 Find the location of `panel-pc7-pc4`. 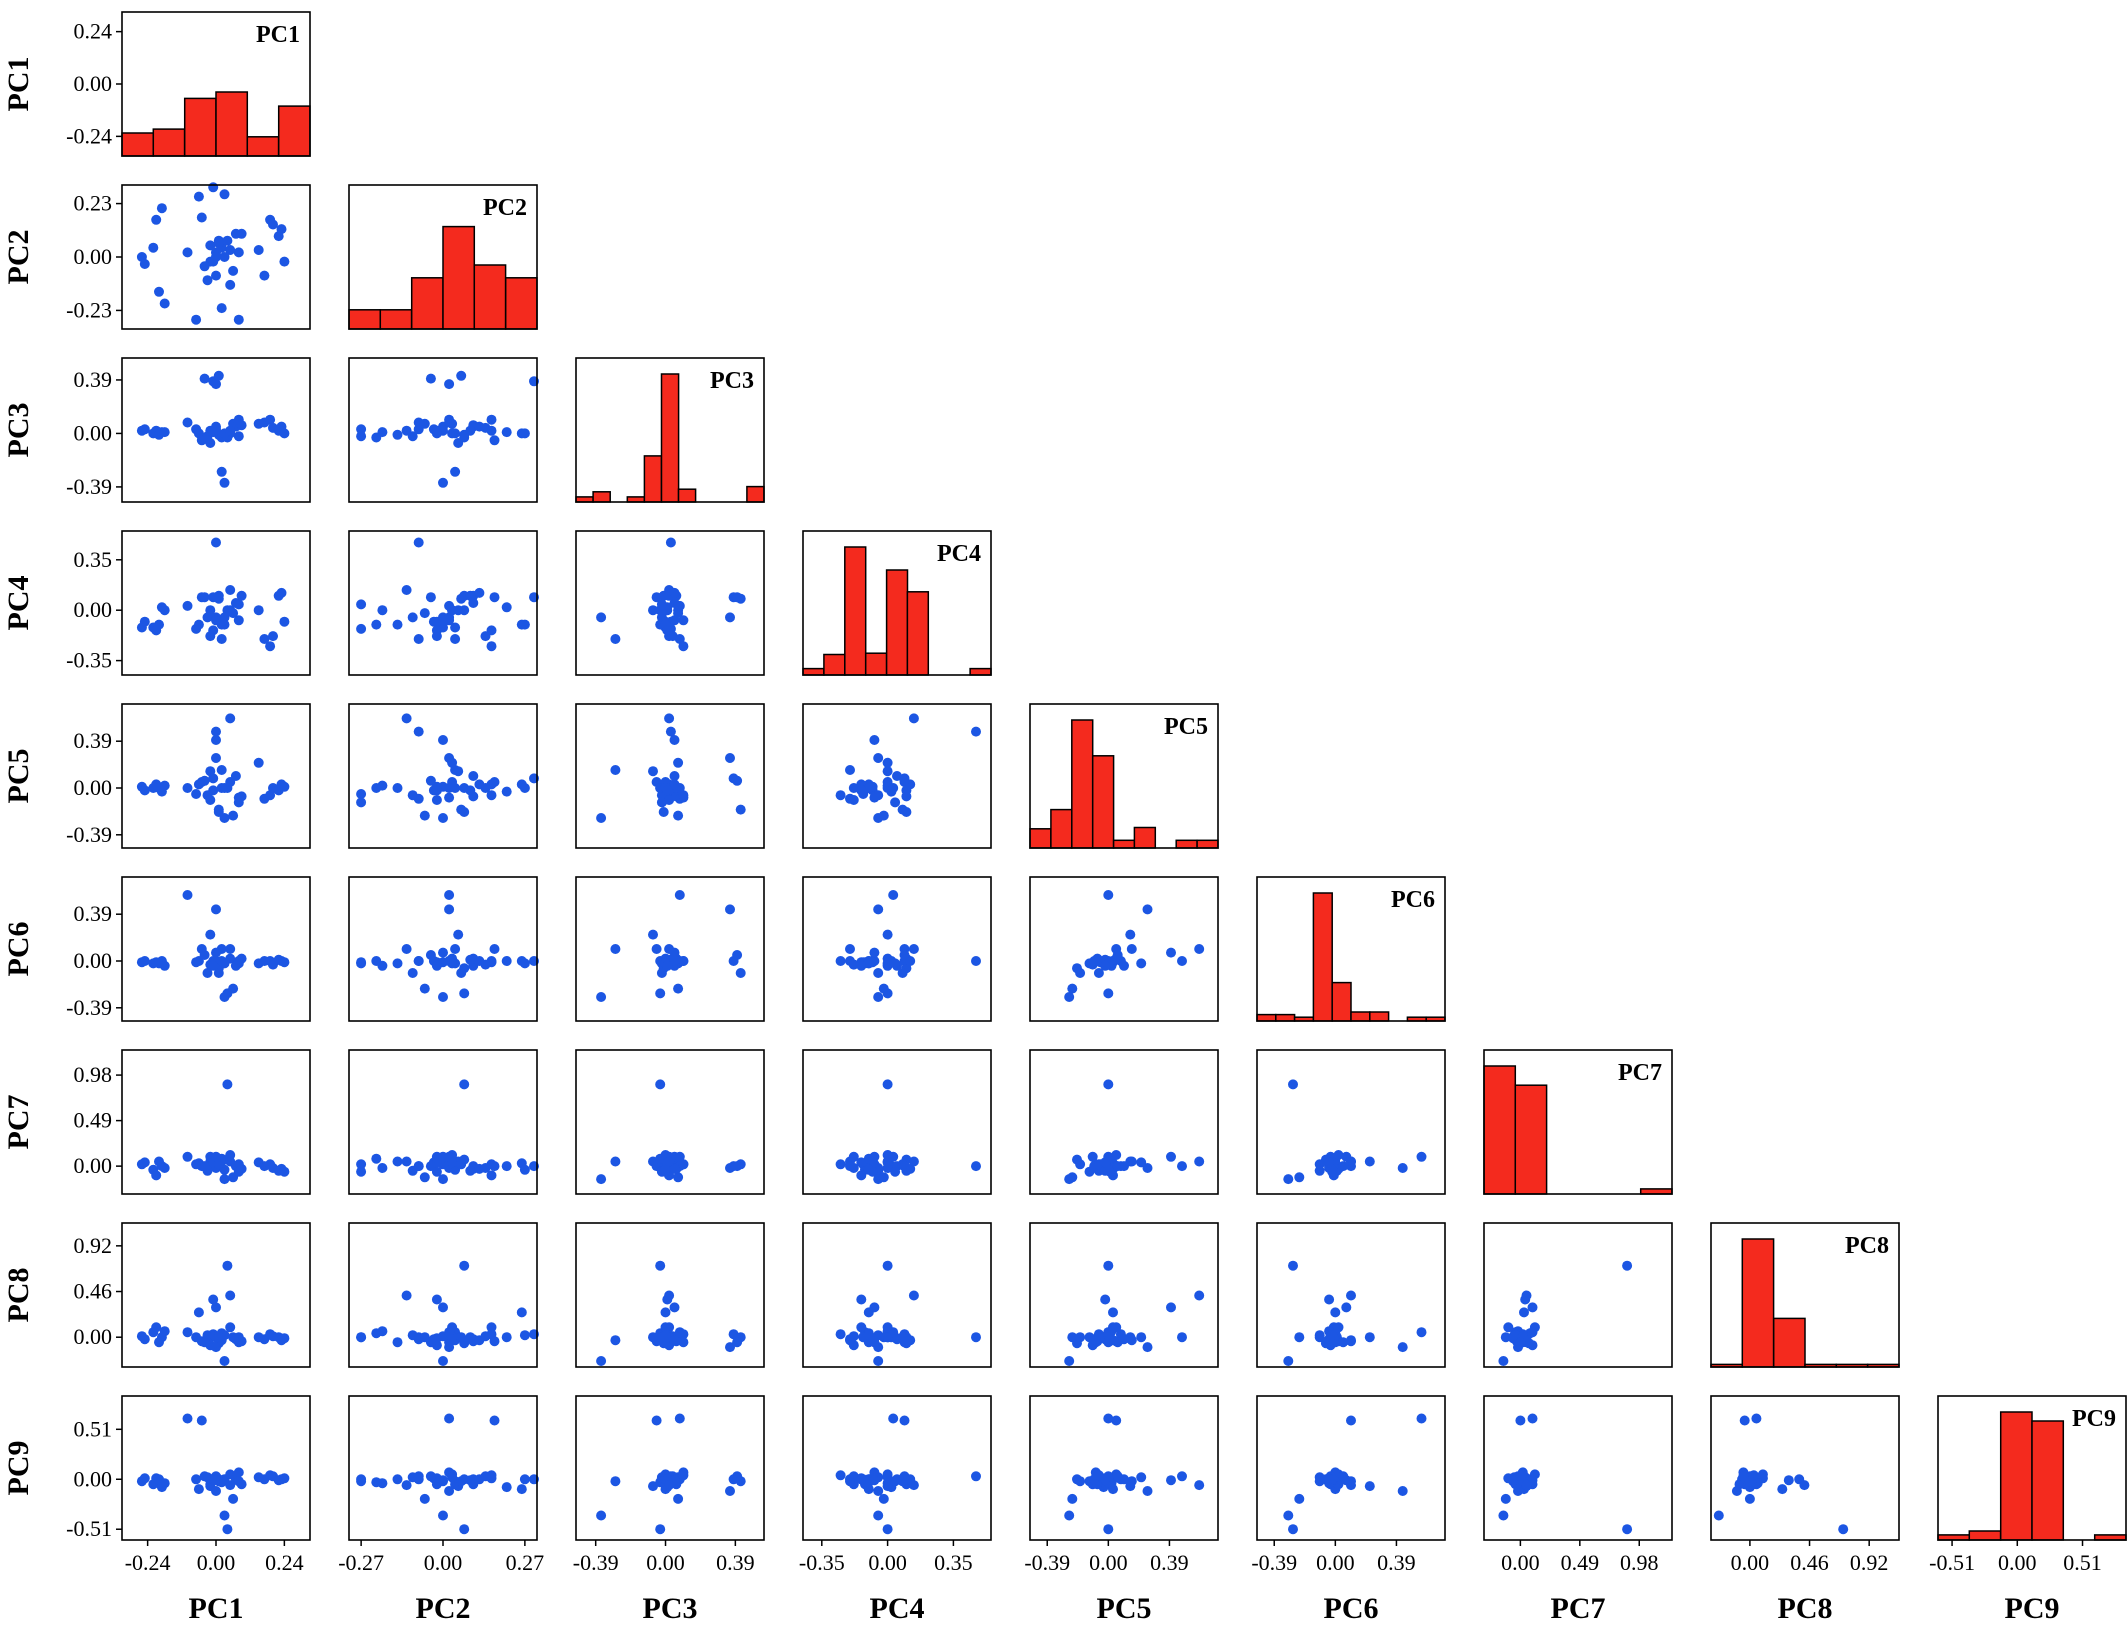

panel-pc7-pc4 is located at coordinates (897, 1122).